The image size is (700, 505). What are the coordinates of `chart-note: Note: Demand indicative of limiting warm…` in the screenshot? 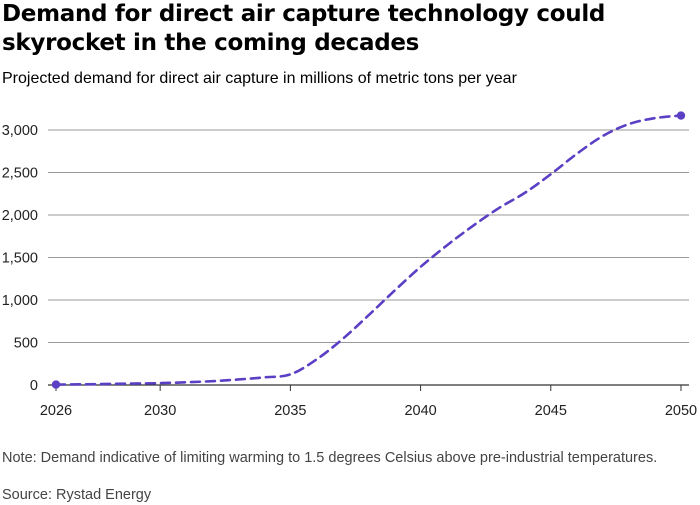 It's located at (330, 458).